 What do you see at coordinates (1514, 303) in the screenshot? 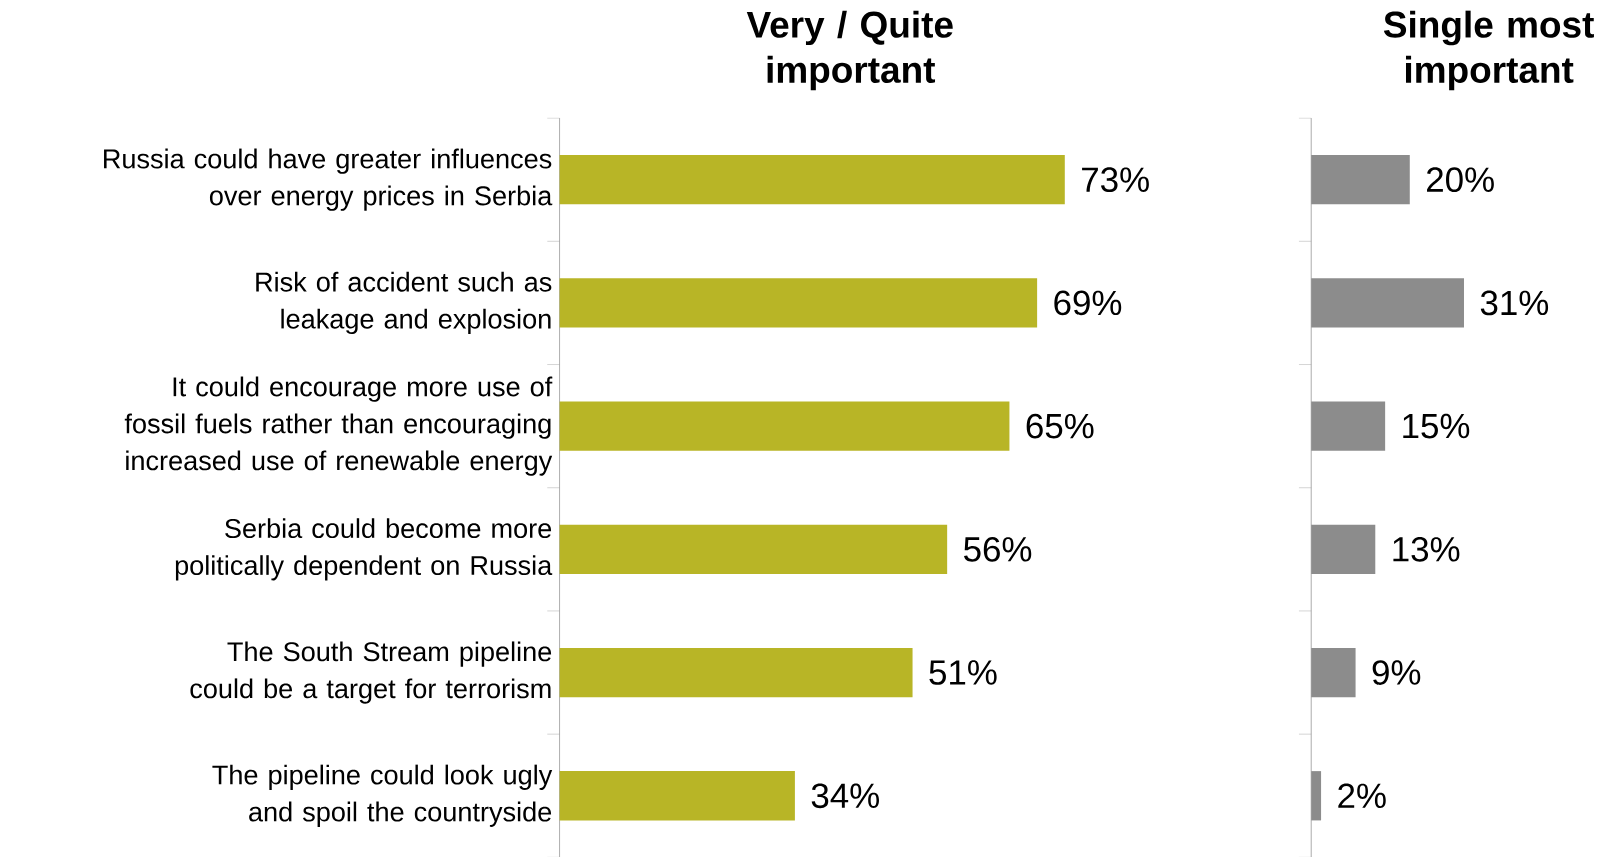
I see `data-label: 31%` at bounding box center [1514, 303].